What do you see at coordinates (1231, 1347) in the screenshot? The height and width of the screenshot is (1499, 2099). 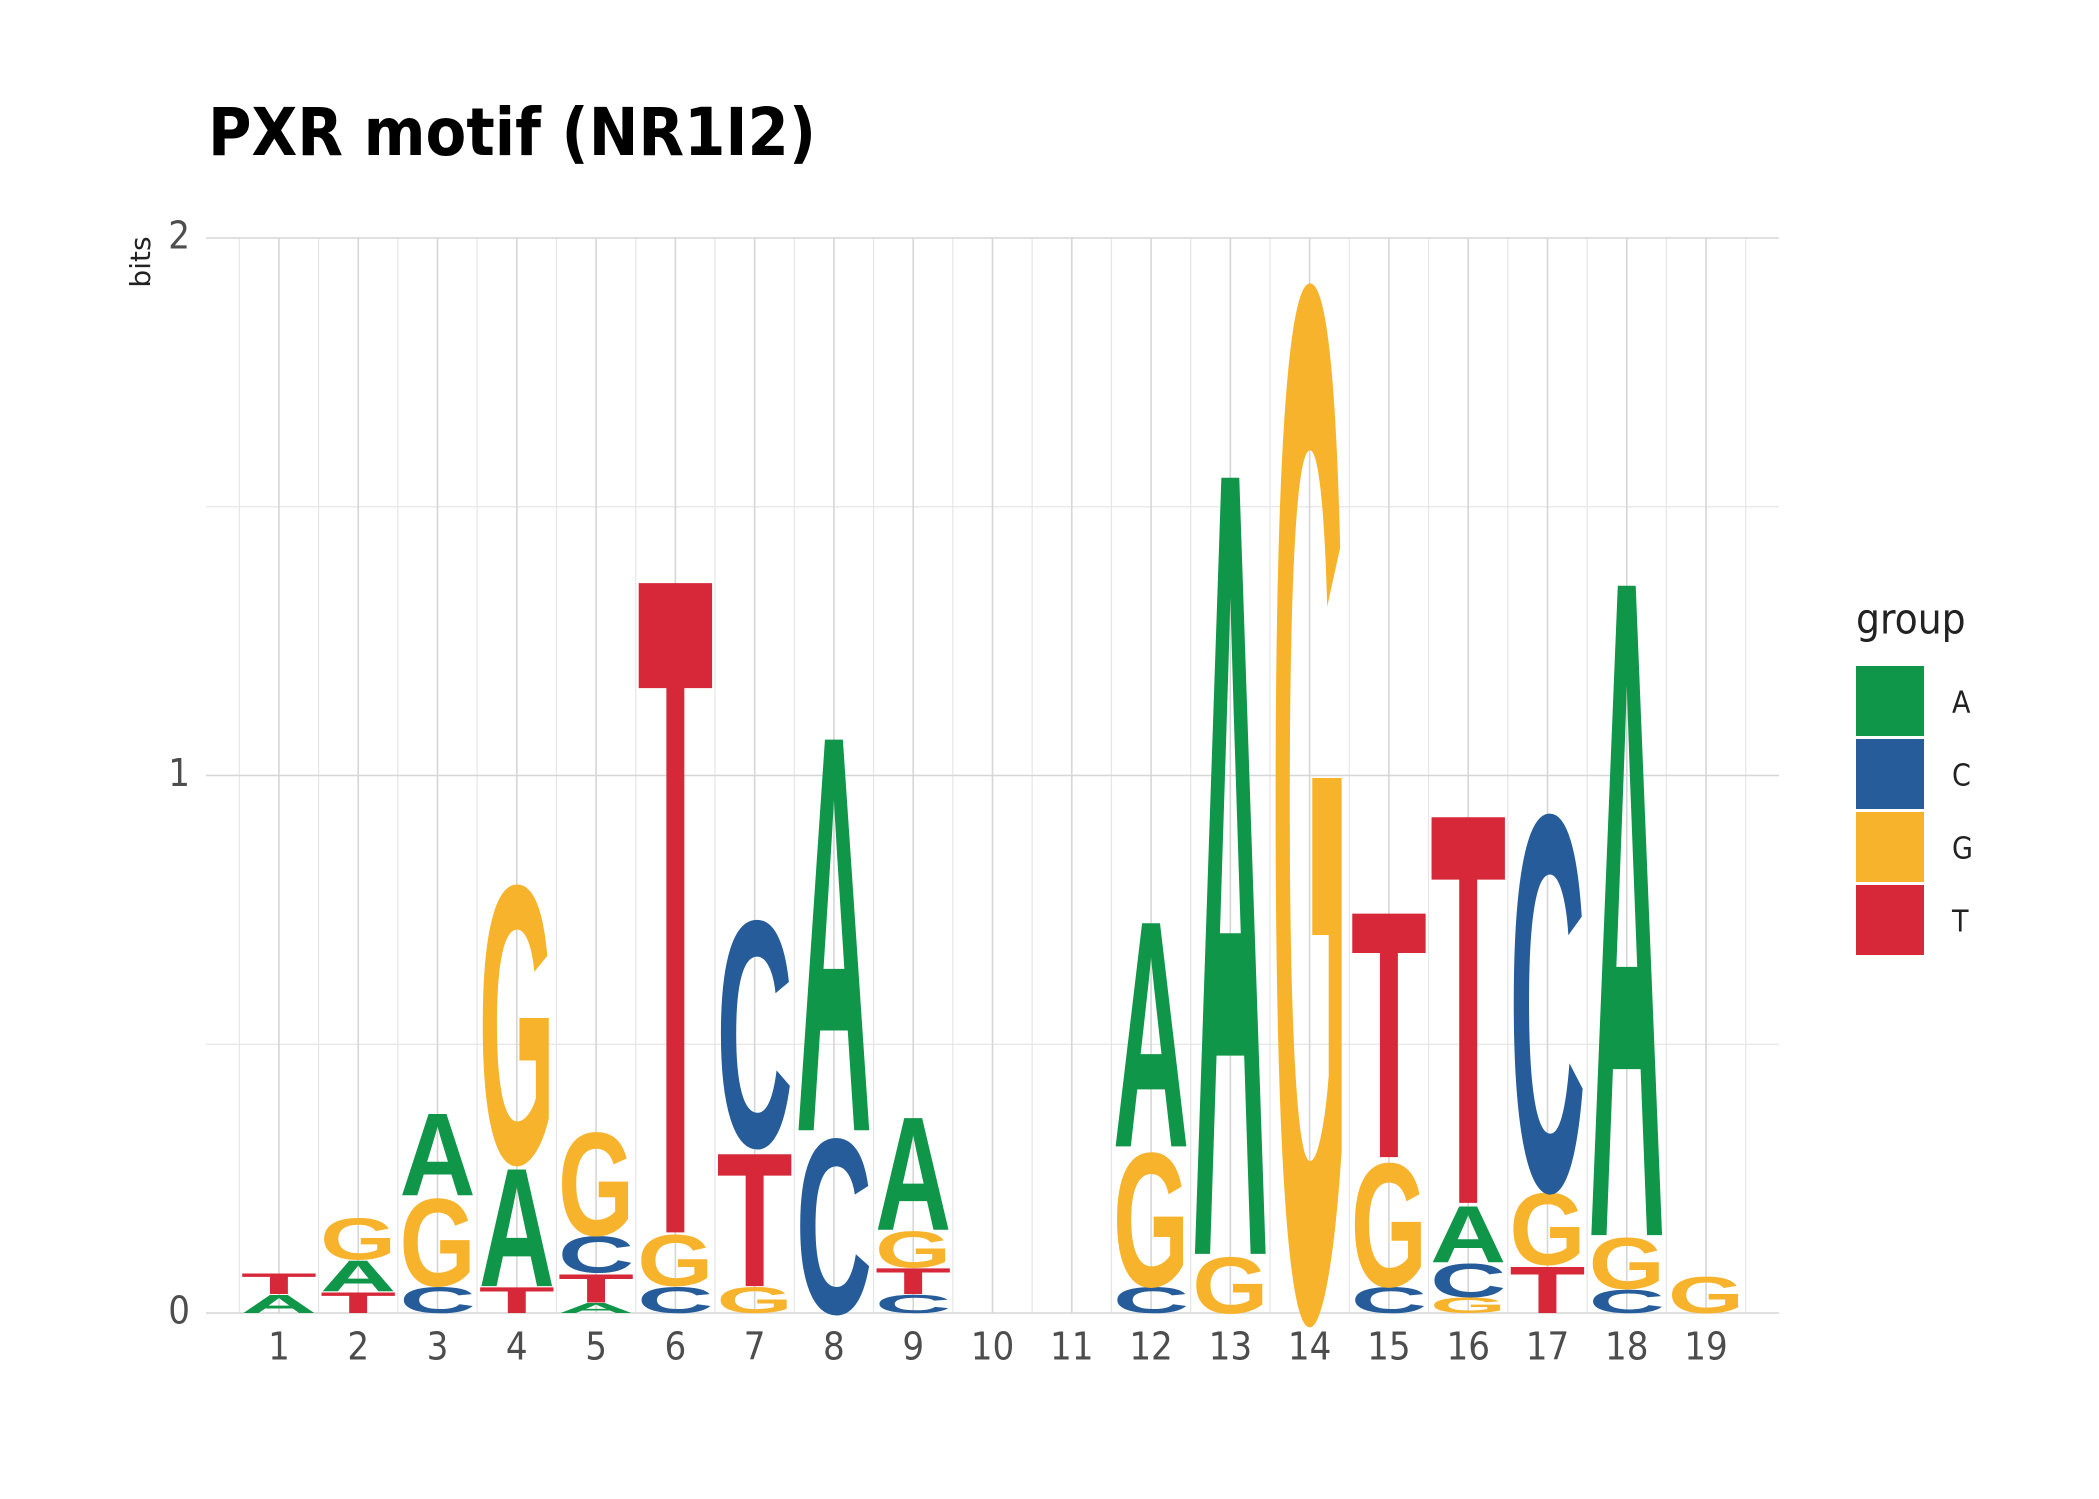 I see `x-tick-label: 13` at bounding box center [1231, 1347].